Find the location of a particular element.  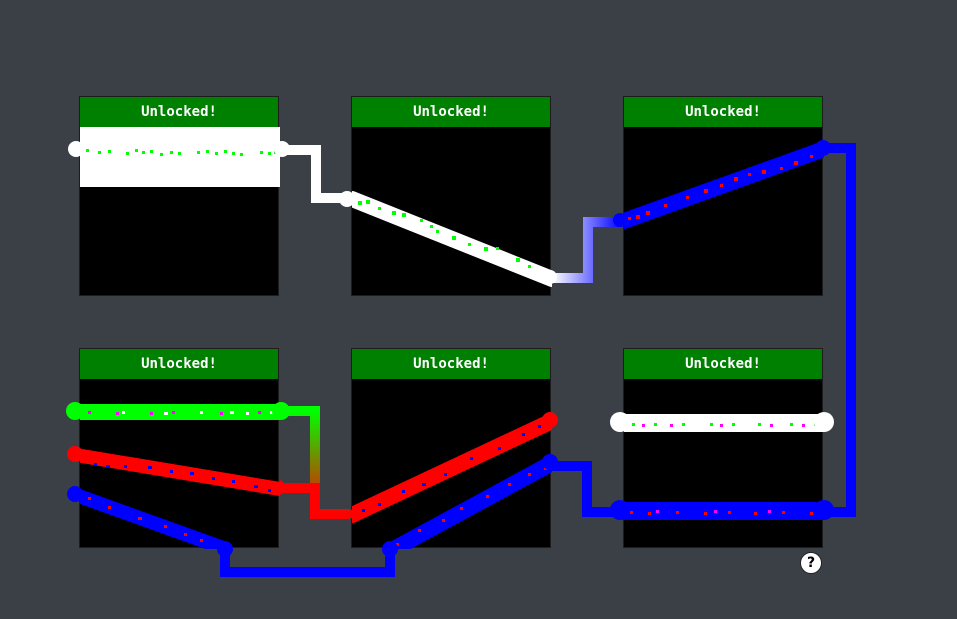

wire-red-p4-p5 is located at coordinates (299, 498).